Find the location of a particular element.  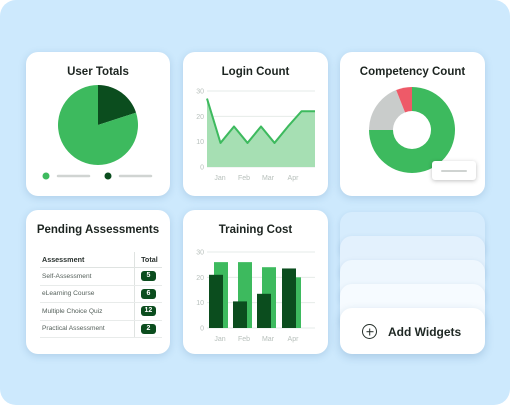

plus-circle-icon is located at coordinates (369, 331).